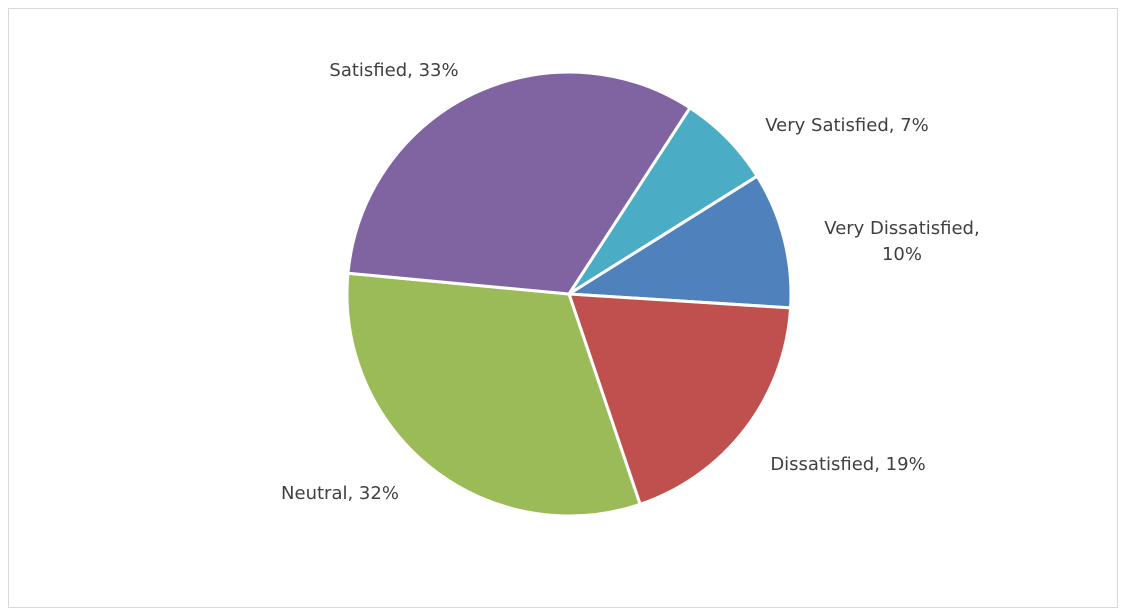 This screenshot has height=608, width=1127. Describe the element at coordinates (680, 242) in the screenshot. I see `slice-very-dissatisfied` at that location.